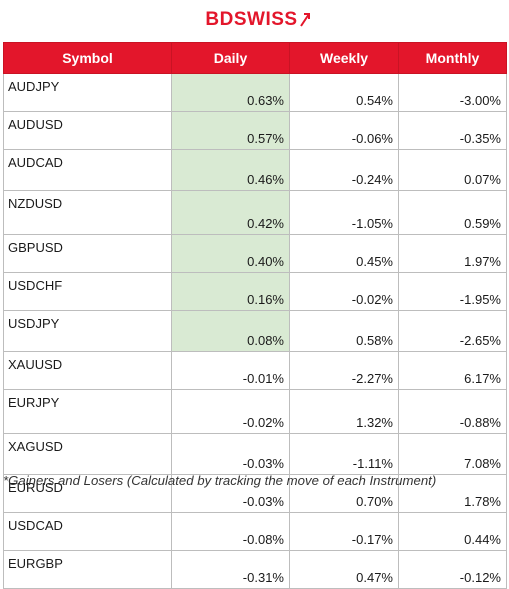  I want to click on monthly-change-cell: -3.00%, so click(452, 92).